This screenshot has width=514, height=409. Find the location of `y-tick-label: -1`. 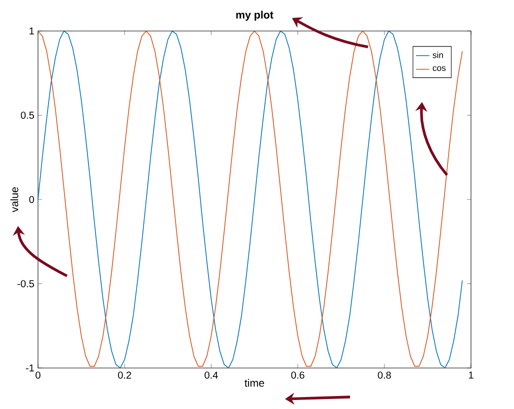

y-tick-label: -1 is located at coordinates (30, 368).